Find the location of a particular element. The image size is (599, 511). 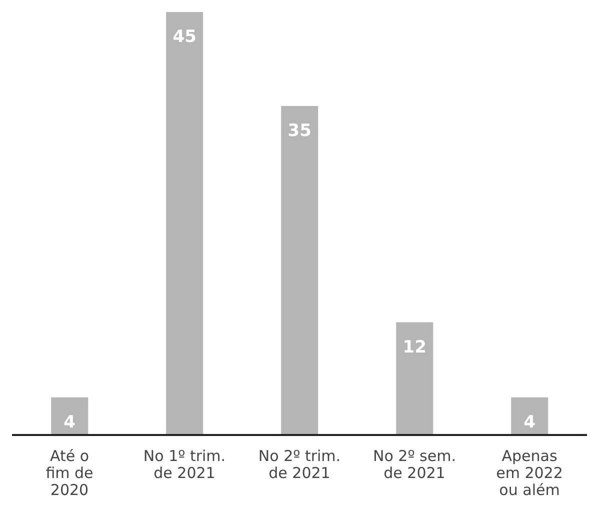

x-tick-label: No 2º trim. de 2021 is located at coordinates (299, 464).